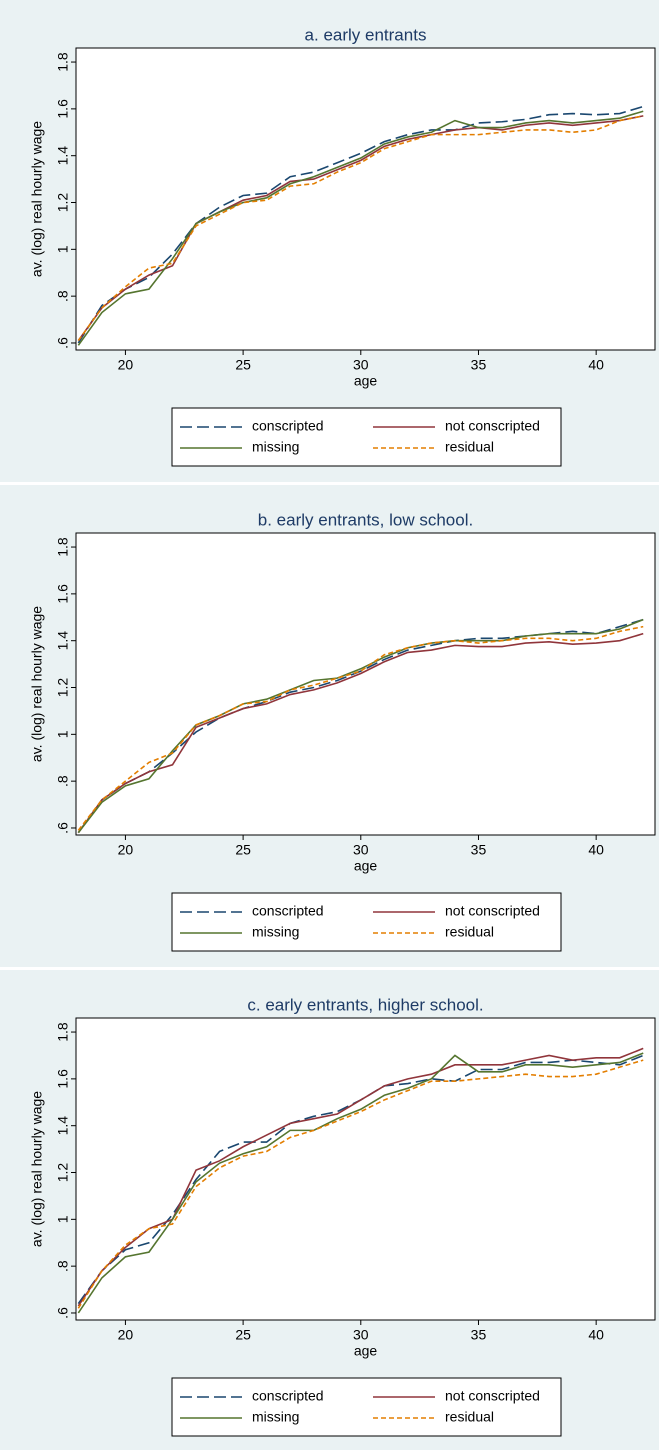 The height and width of the screenshot is (1450, 659). Describe the element at coordinates (365, 1004) in the screenshot. I see `chart-title: c. early entrants, higher school.` at that location.